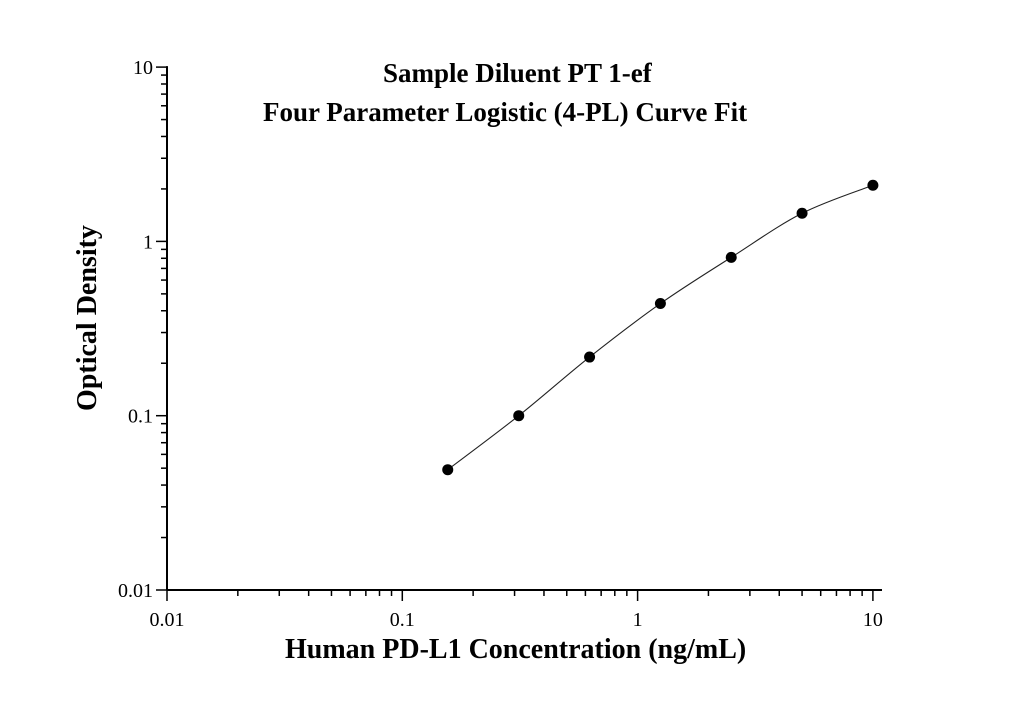  What do you see at coordinates (143, 68) in the screenshot?
I see `y-tick-label: 10` at bounding box center [143, 68].